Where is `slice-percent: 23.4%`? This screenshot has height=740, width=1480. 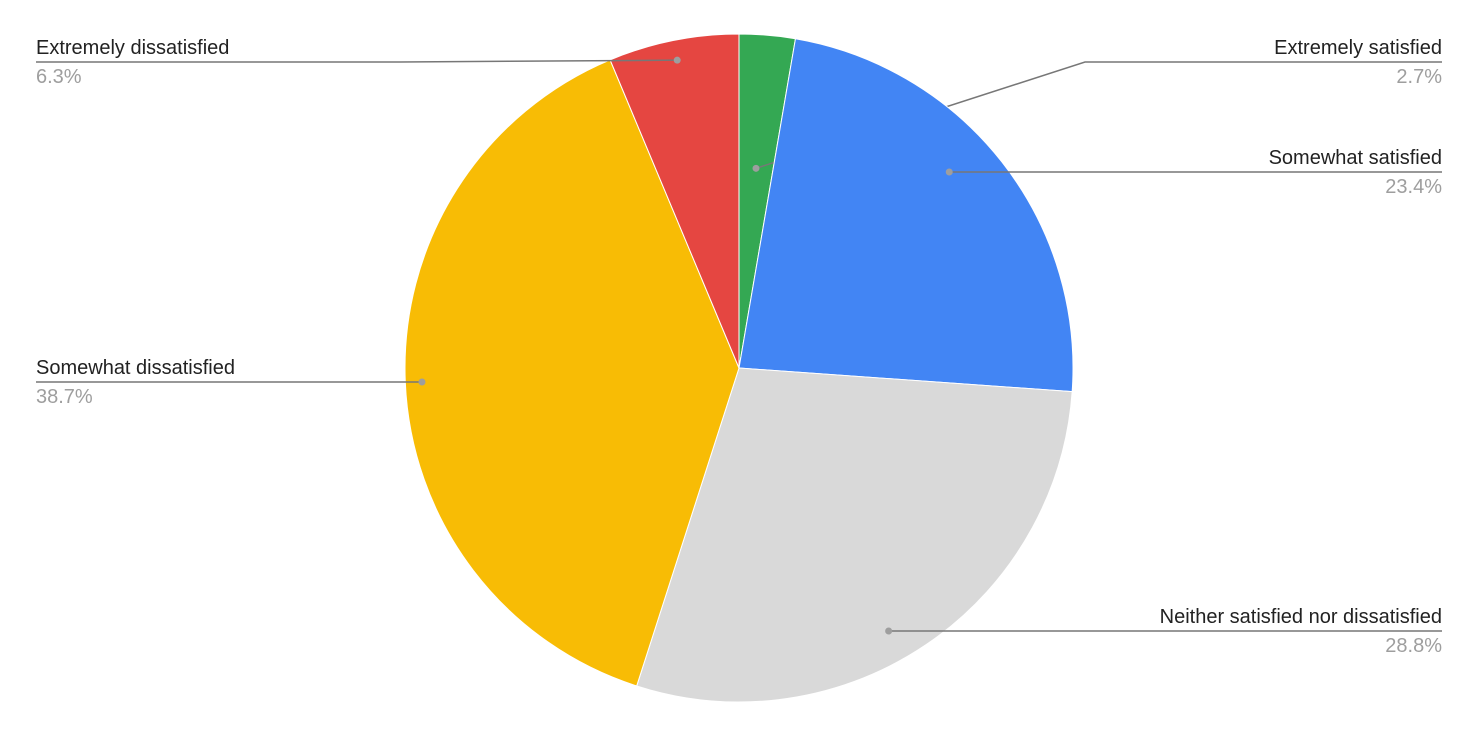
slice-percent: 23.4% is located at coordinates (1413, 187).